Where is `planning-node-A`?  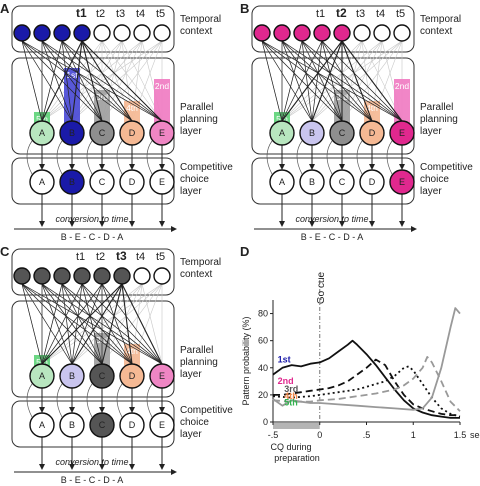
planning-node-A is located at coordinates (282, 133).